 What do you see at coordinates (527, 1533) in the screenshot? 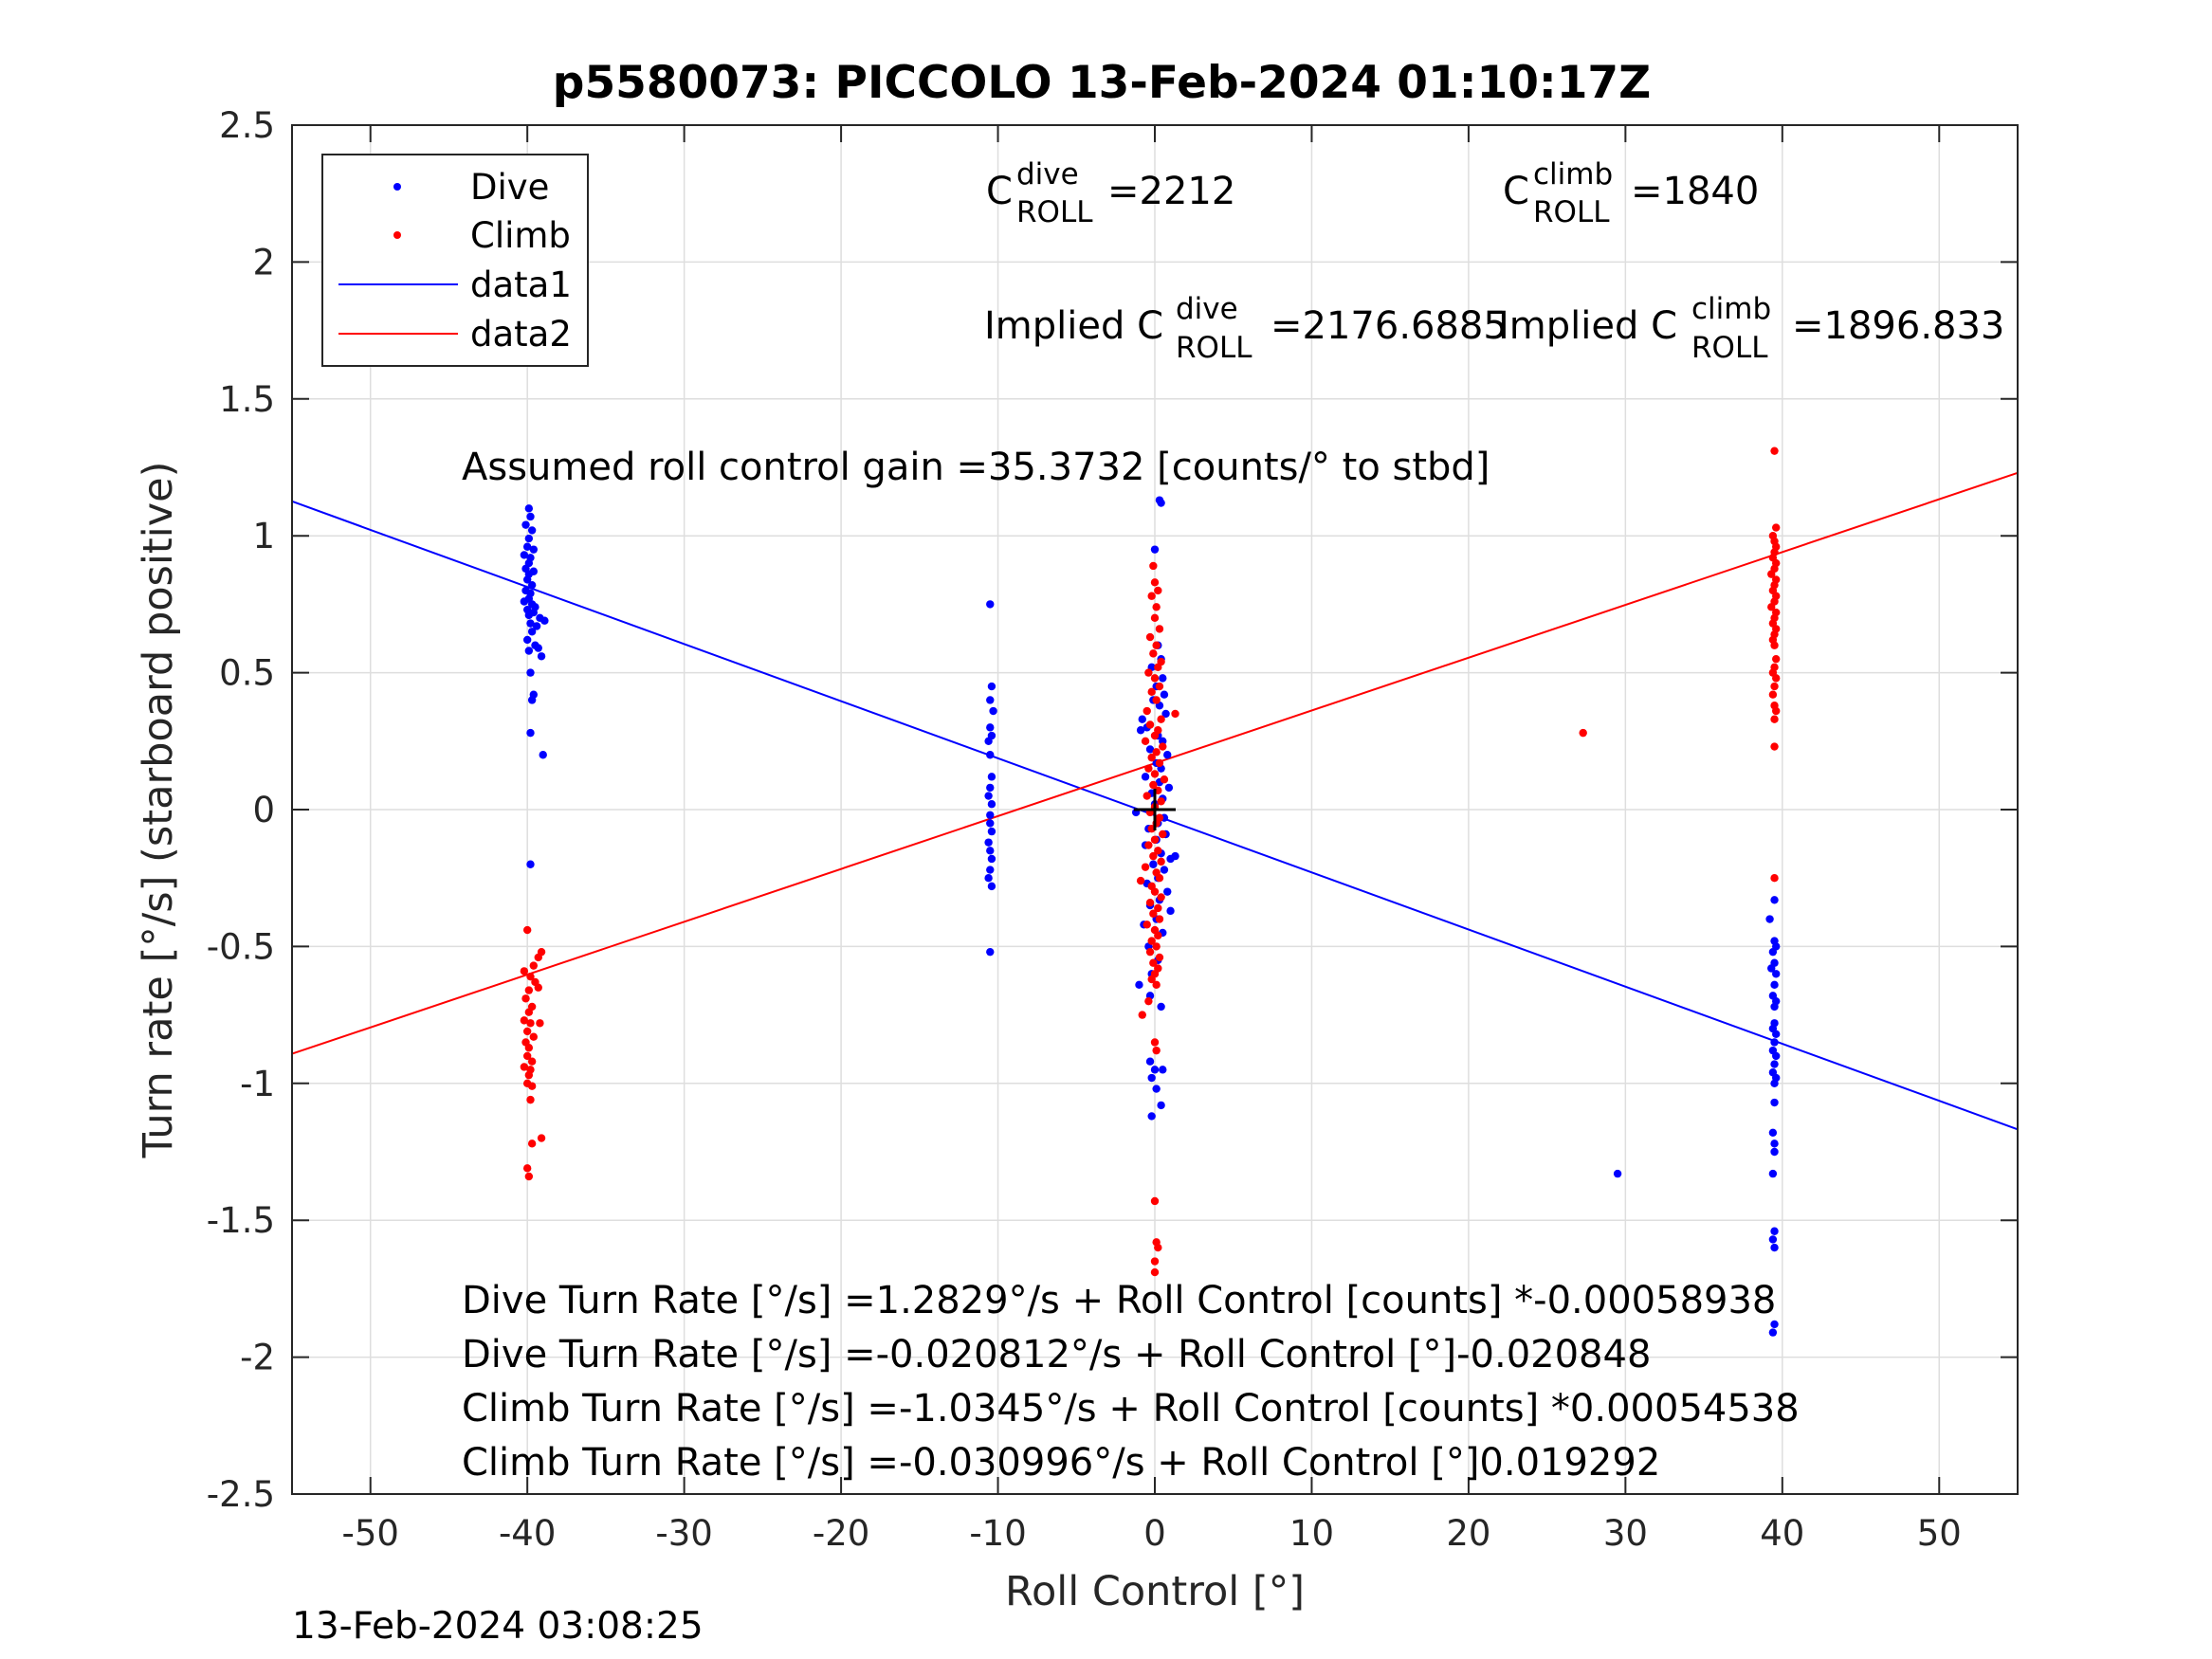
I see `x-tick-label: -40` at bounding box center [527, 1533].